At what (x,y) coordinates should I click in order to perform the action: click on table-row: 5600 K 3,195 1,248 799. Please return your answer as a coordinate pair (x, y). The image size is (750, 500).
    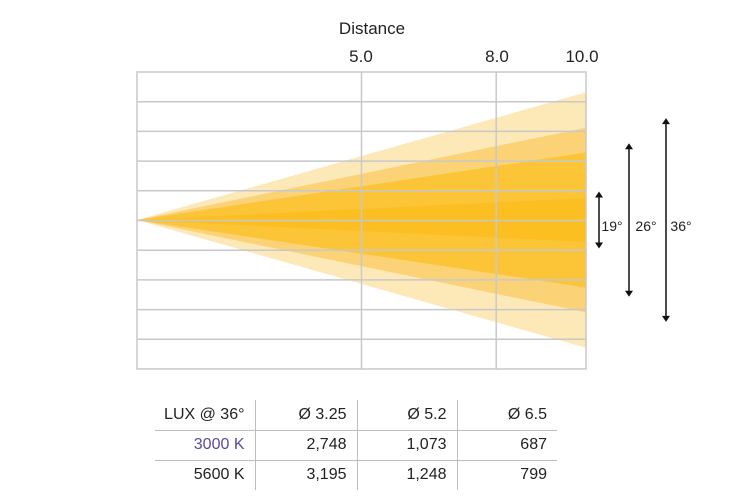
    Looking at the image, I should click on (356, 475).